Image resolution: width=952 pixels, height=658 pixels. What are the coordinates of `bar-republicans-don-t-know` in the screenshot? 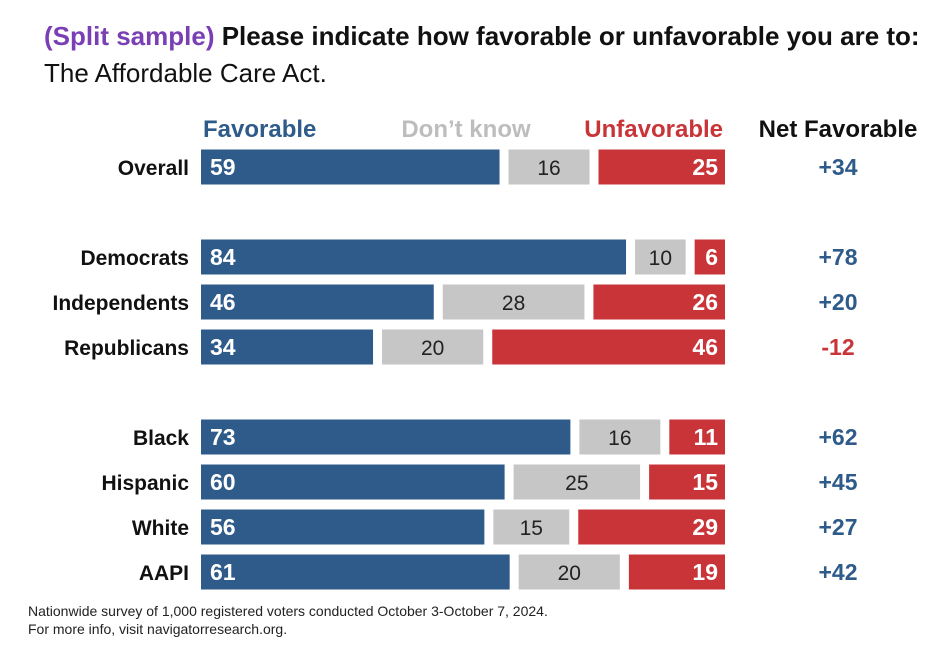 It's located at (433, 347).